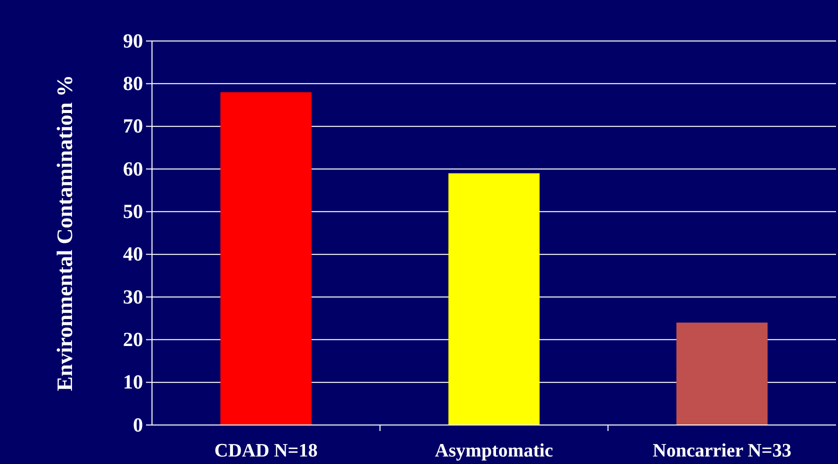  What do you see at coordinates (64, 233) in the screenshot?
I see `y-axis-title: Environmental Contamination %` at bounding box center [64, 233].